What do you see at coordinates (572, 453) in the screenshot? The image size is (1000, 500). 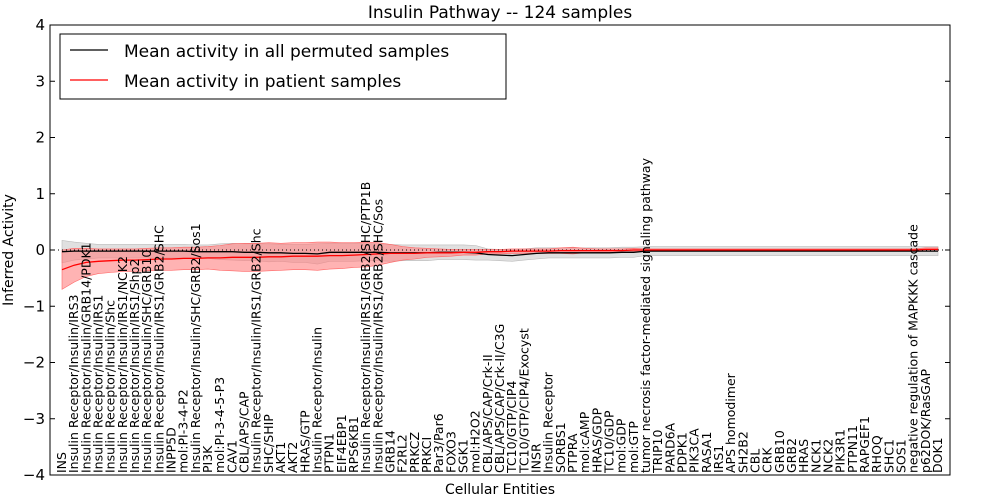 I see `x-tick-label: PTPRA` at bounding box center [572, 453].